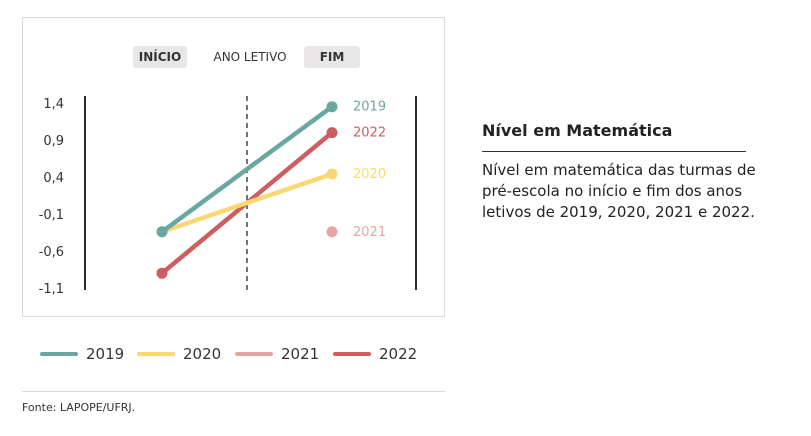 The height and width of the screenshot is (436, 811). I want to click on end-label-2020: 2020, so click(369, 174).